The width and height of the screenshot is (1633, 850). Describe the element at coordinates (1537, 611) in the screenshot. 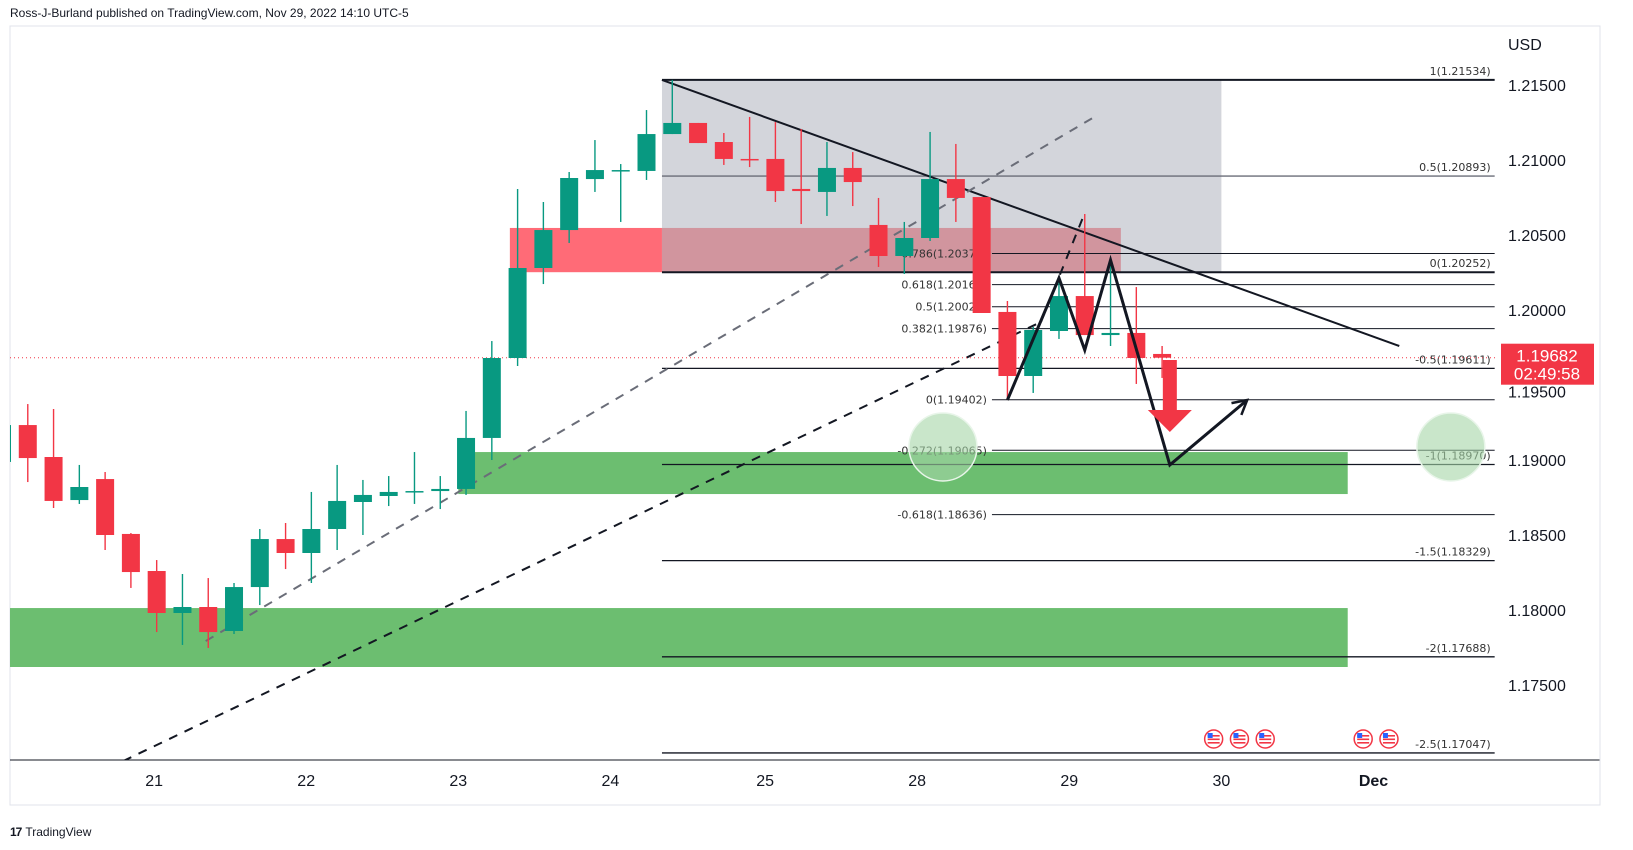

I see `price-tick-label: 1.18000` at that location.